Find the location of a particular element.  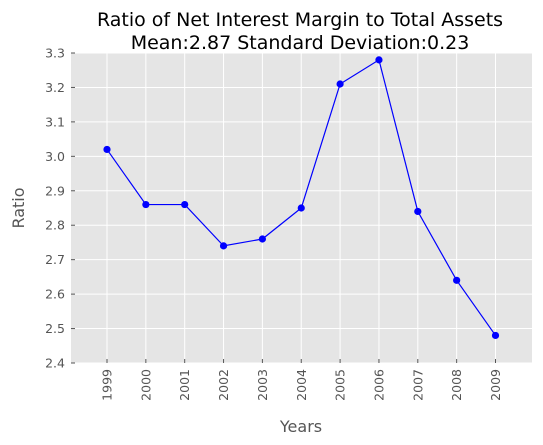

y-tick-label: 3.0 is located at coordinates (55, 156).